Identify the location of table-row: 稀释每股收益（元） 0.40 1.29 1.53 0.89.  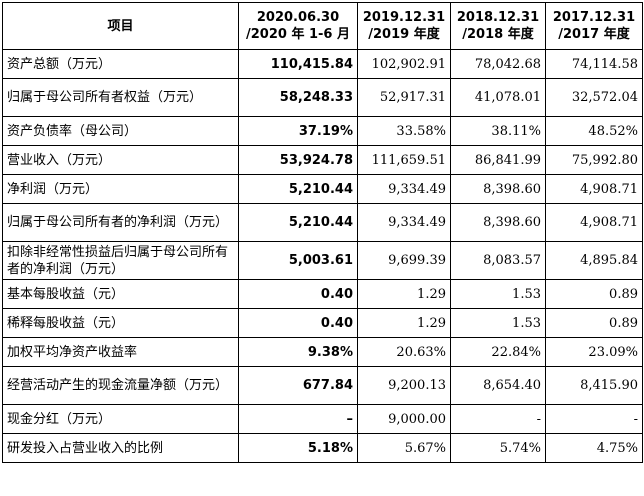
(322, 323).